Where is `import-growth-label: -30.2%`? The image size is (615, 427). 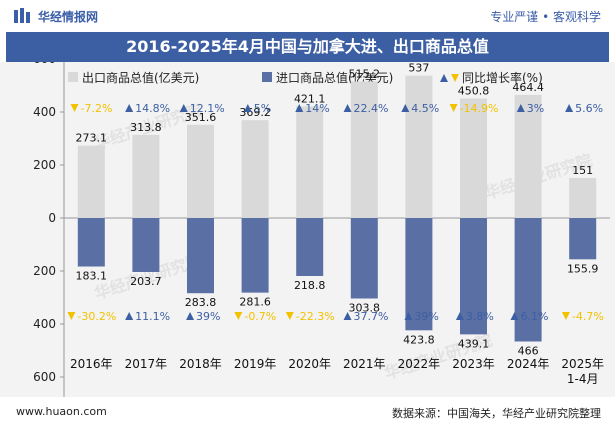 import-growth-label: -30.2% is located at coordinates (96, 316).